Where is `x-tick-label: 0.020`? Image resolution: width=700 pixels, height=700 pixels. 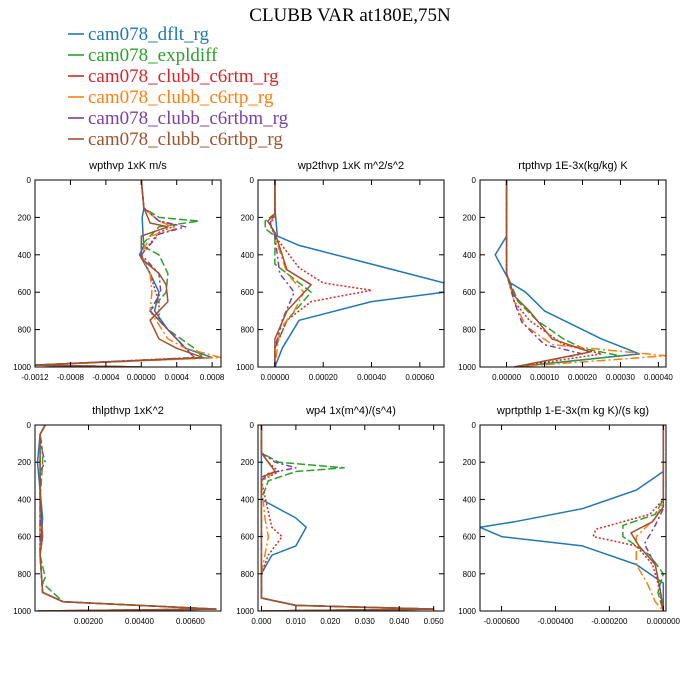
x-tick-label: 0.020 is located at coordinates (330, 621).